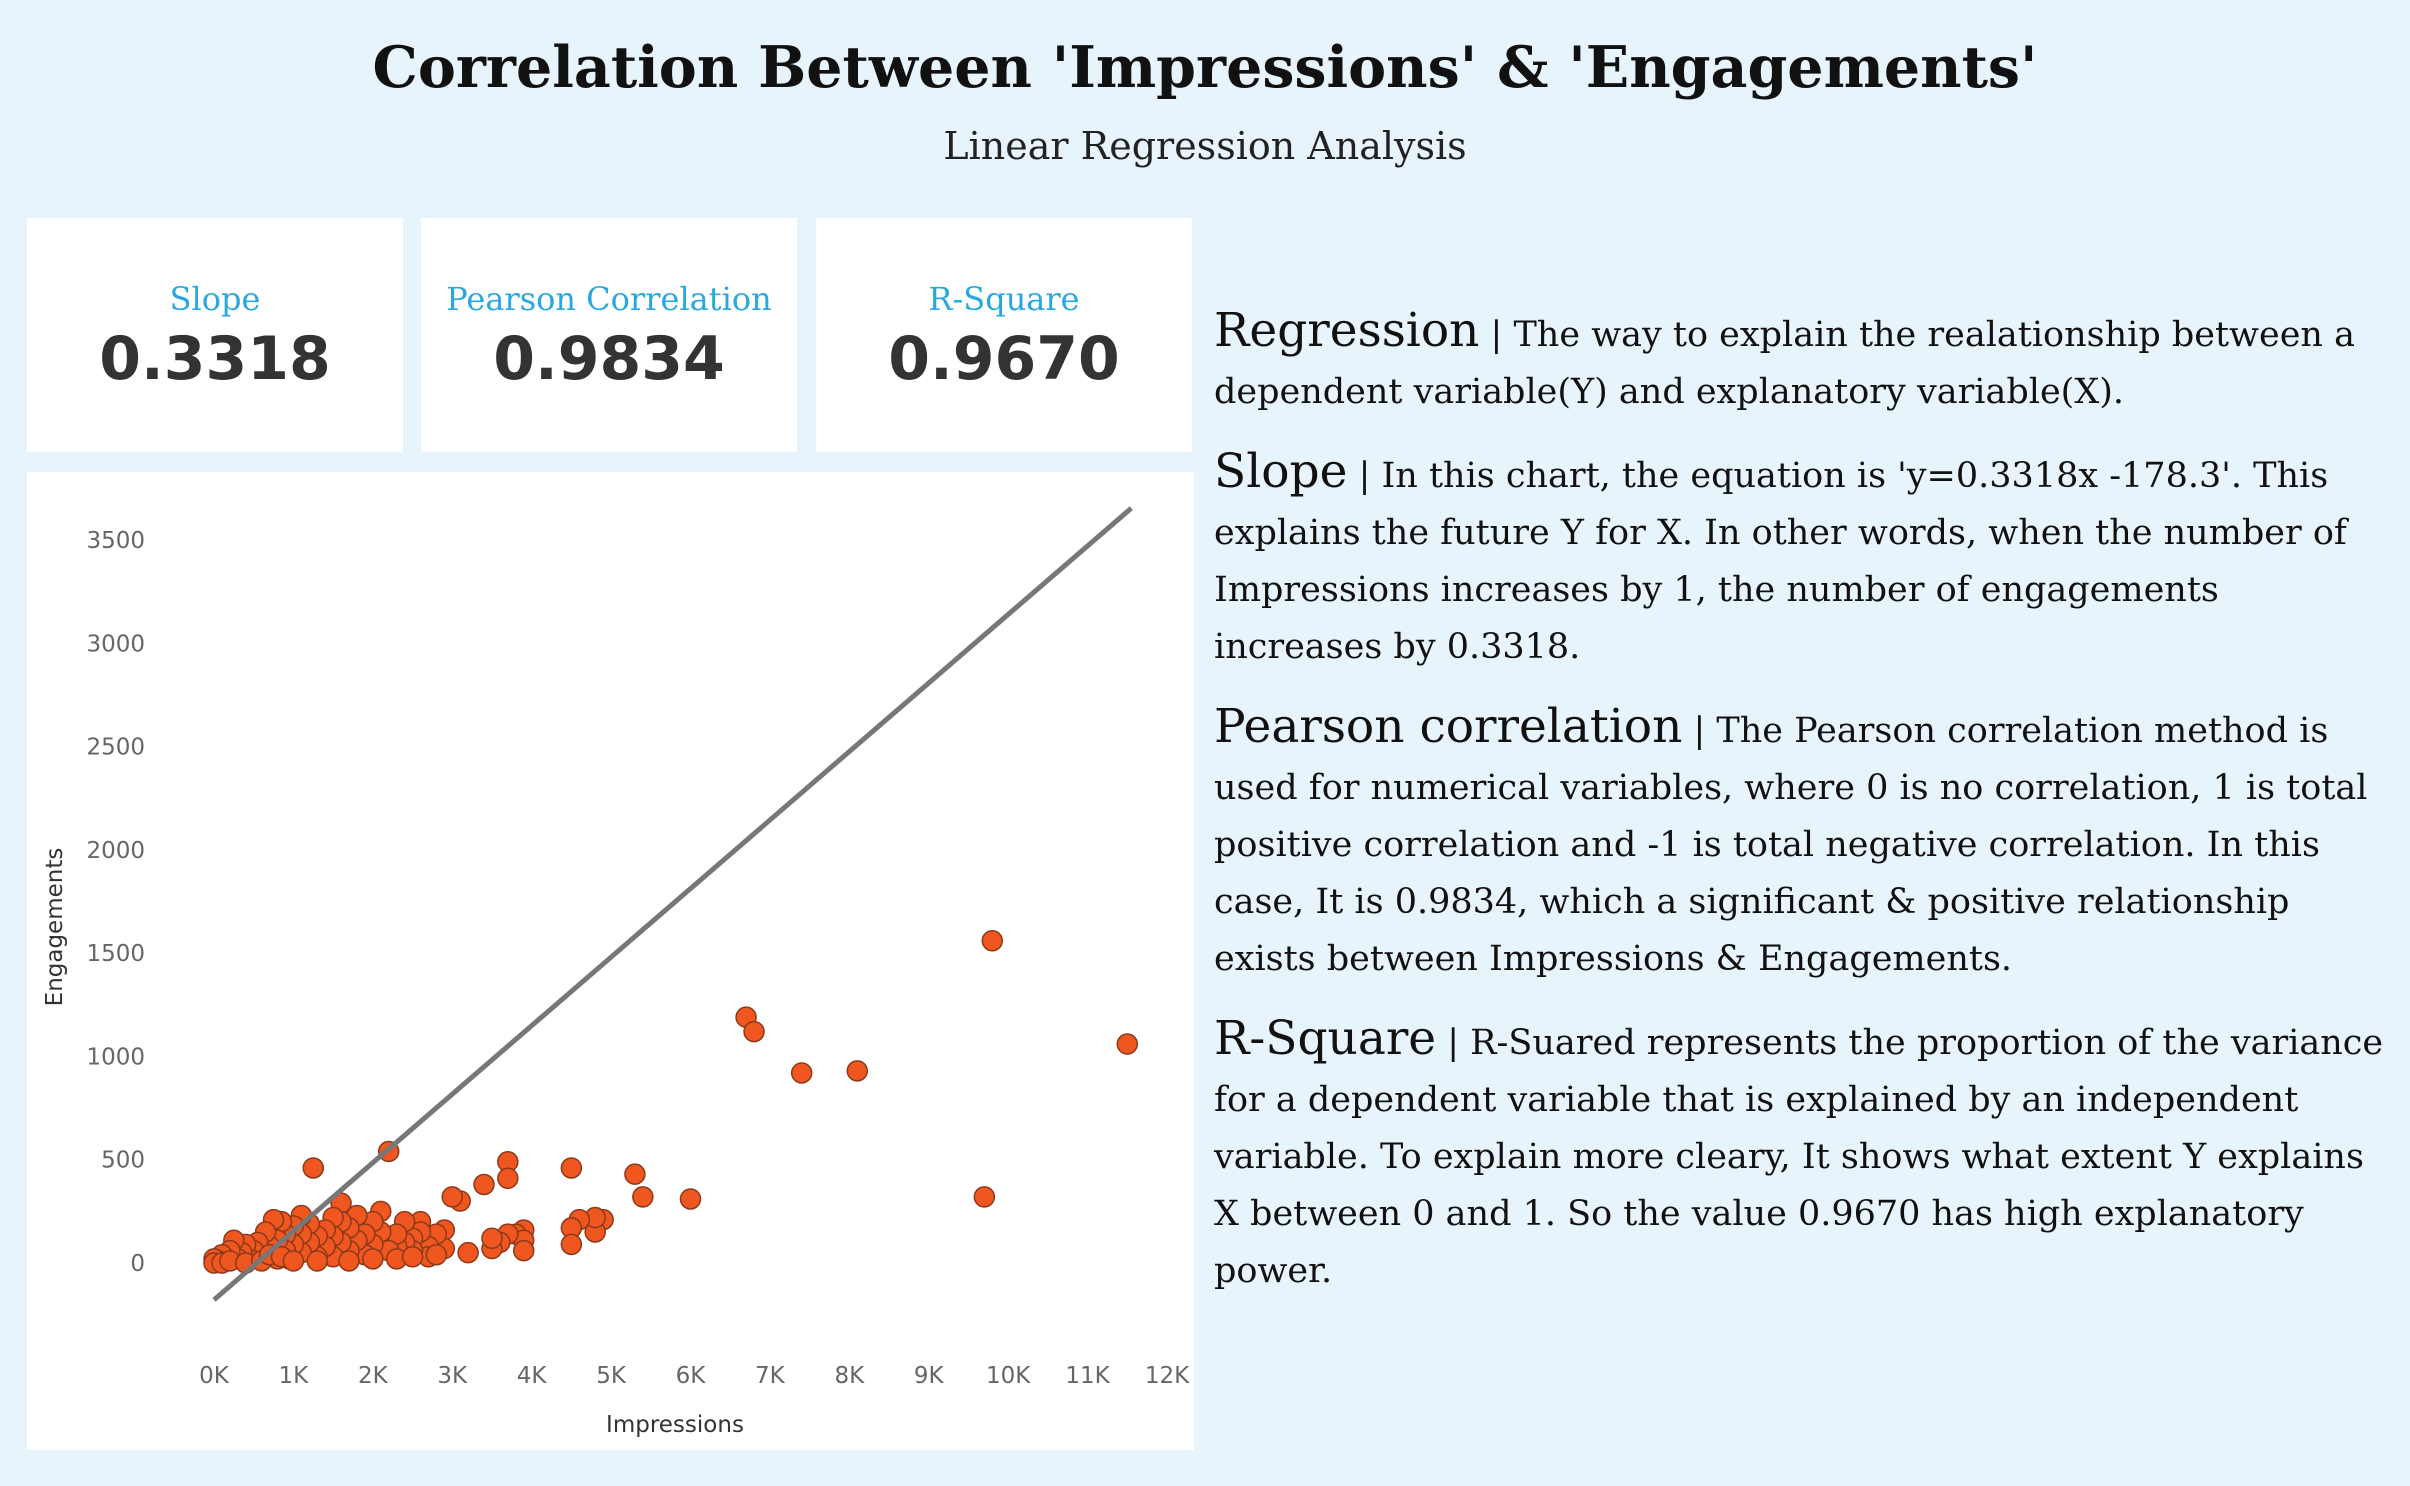 Image resolution: width=2410 pixels, height=1486 pixels. Describe the element at coordinates (215, 299) in the screenshot. I see `kpi-label: Slope` at that location.